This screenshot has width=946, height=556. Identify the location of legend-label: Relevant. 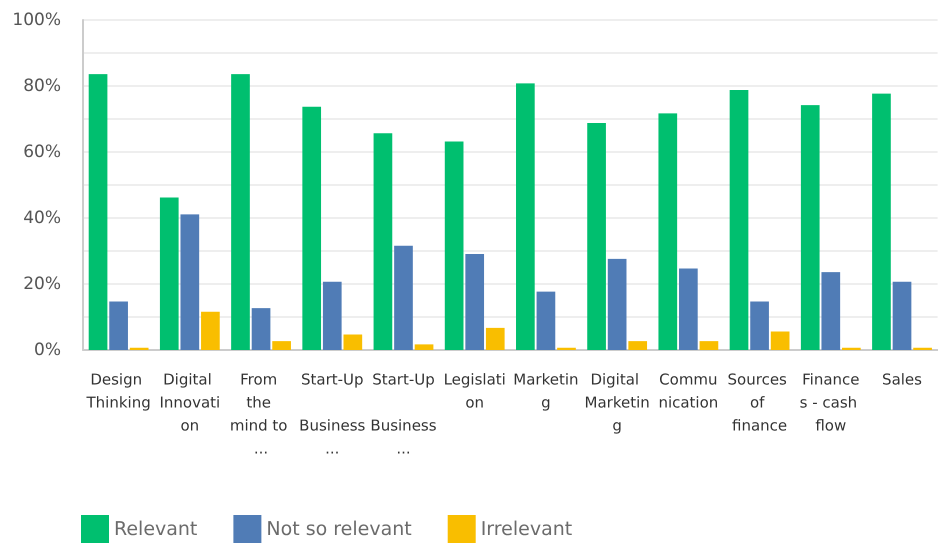
(156, 529).